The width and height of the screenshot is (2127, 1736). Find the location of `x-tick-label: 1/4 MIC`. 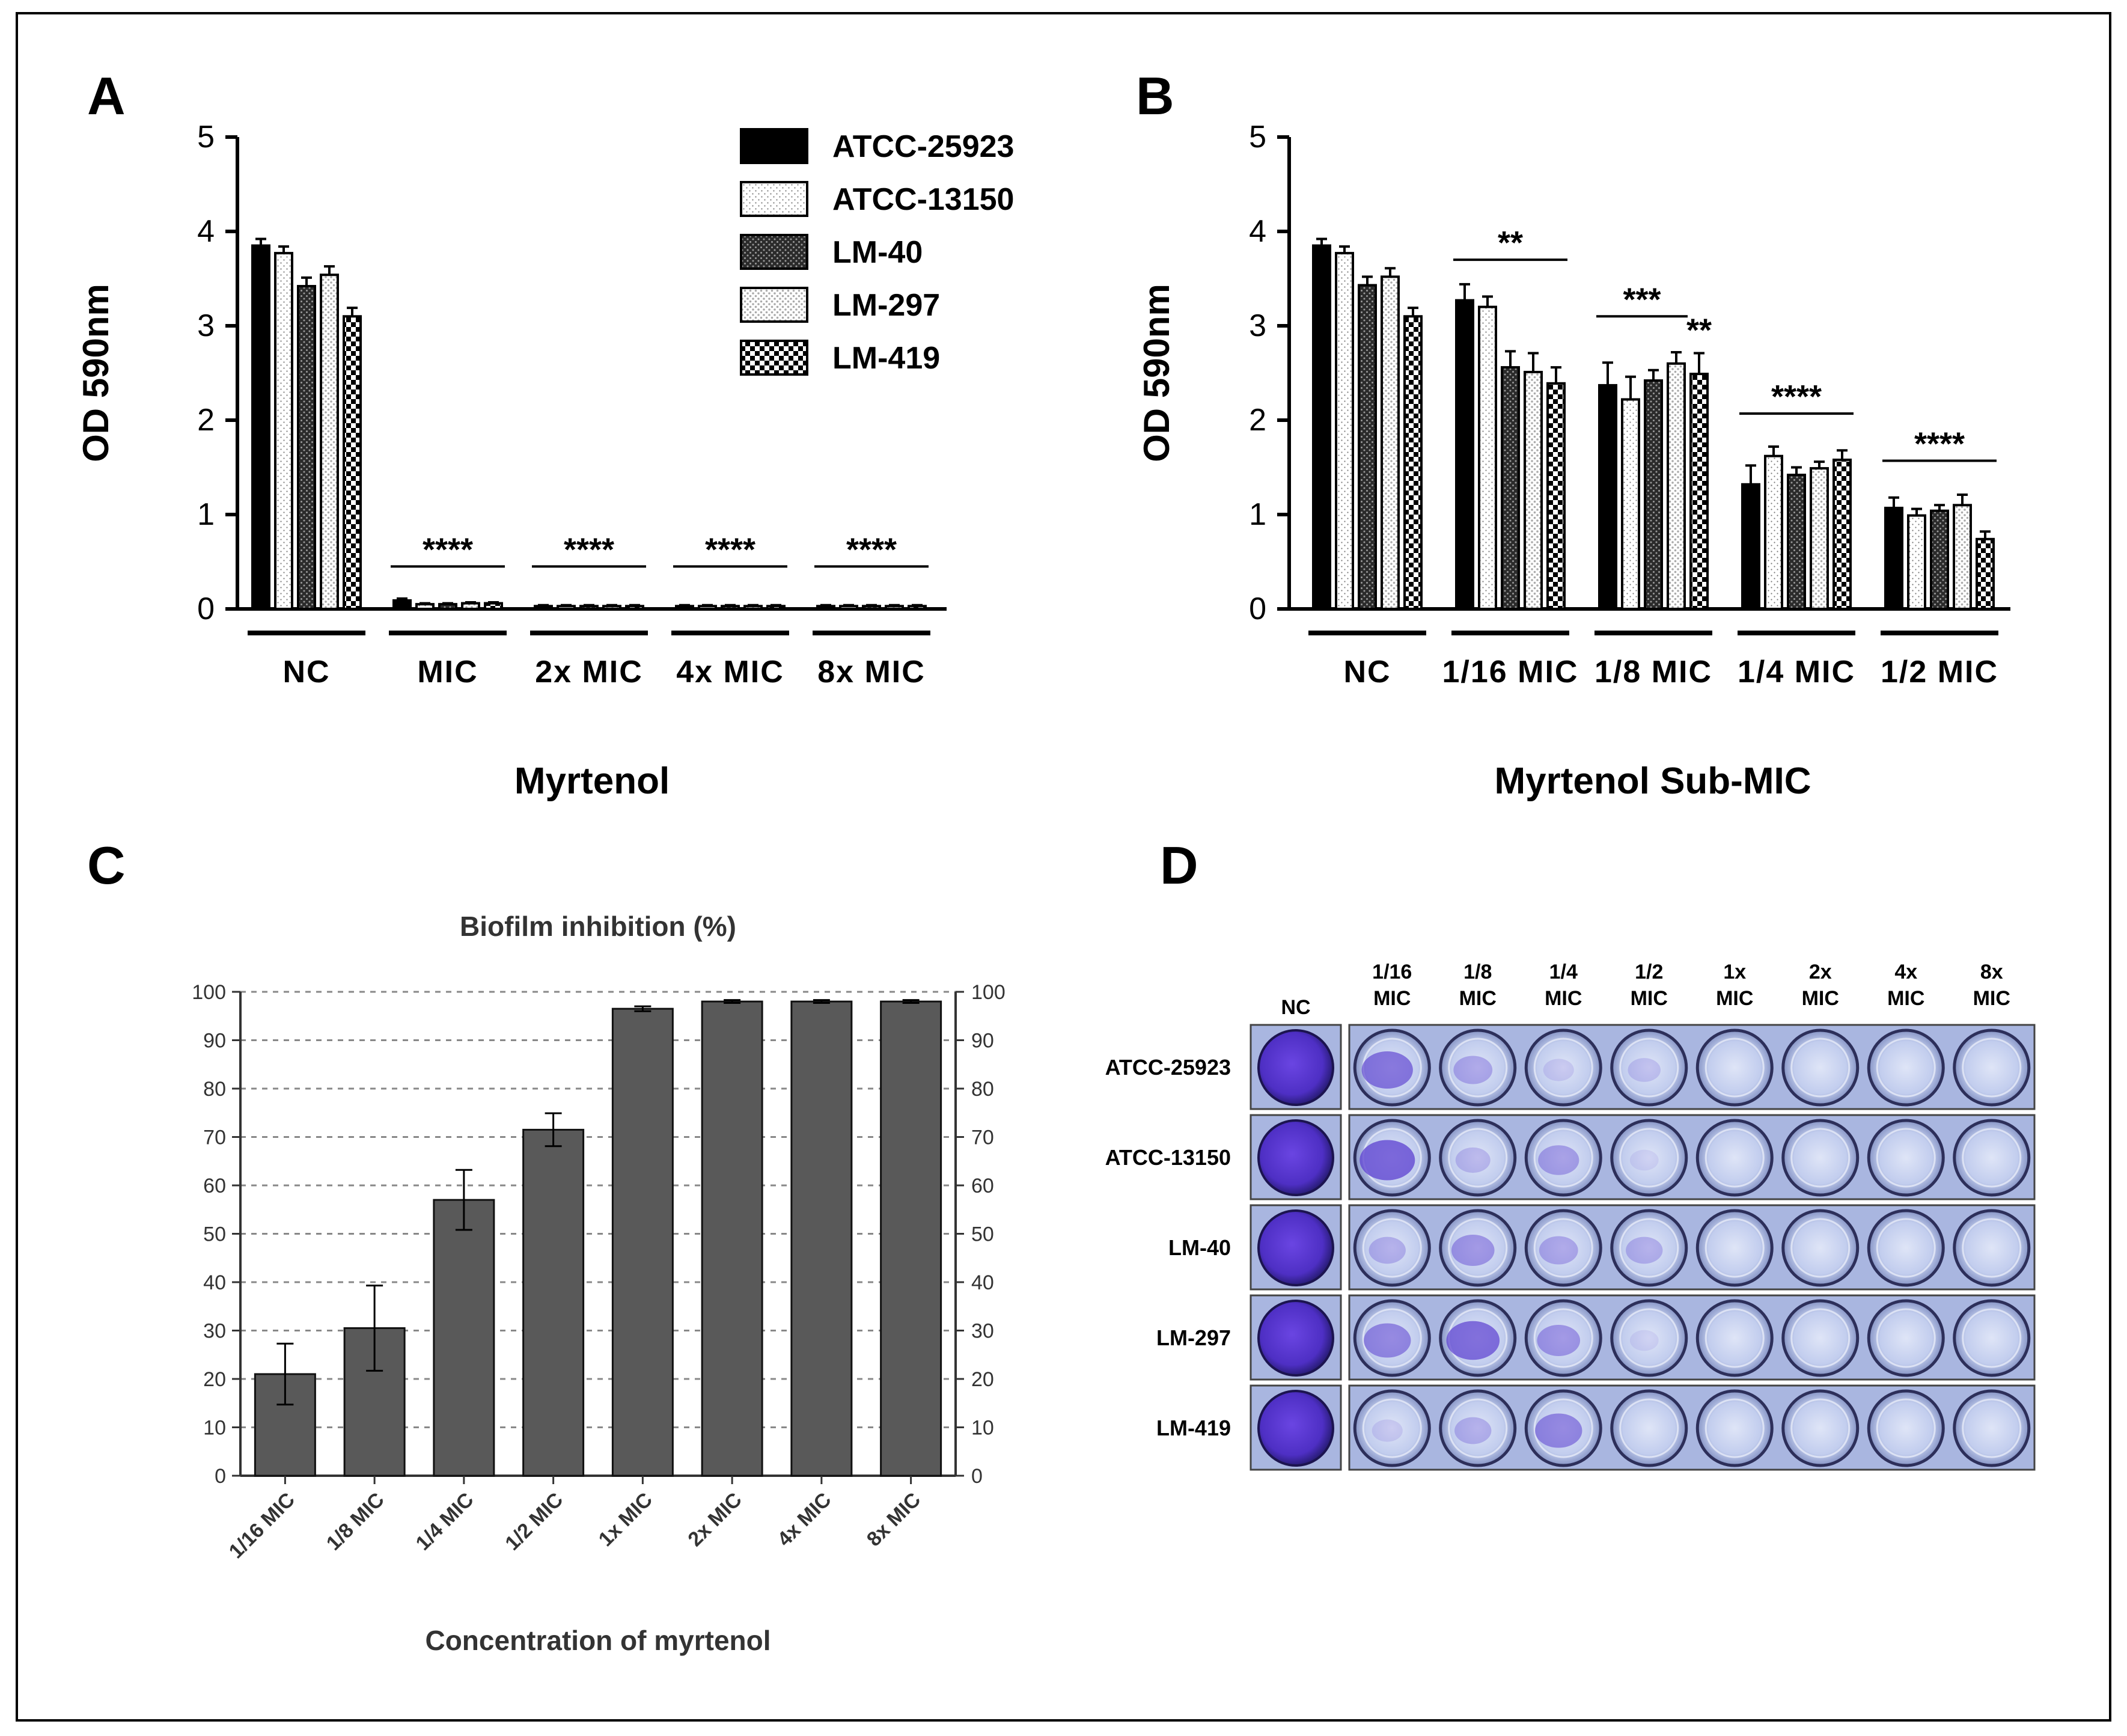

x-tick-label: 1/4 MIC is located at coordinates (444, 1522).